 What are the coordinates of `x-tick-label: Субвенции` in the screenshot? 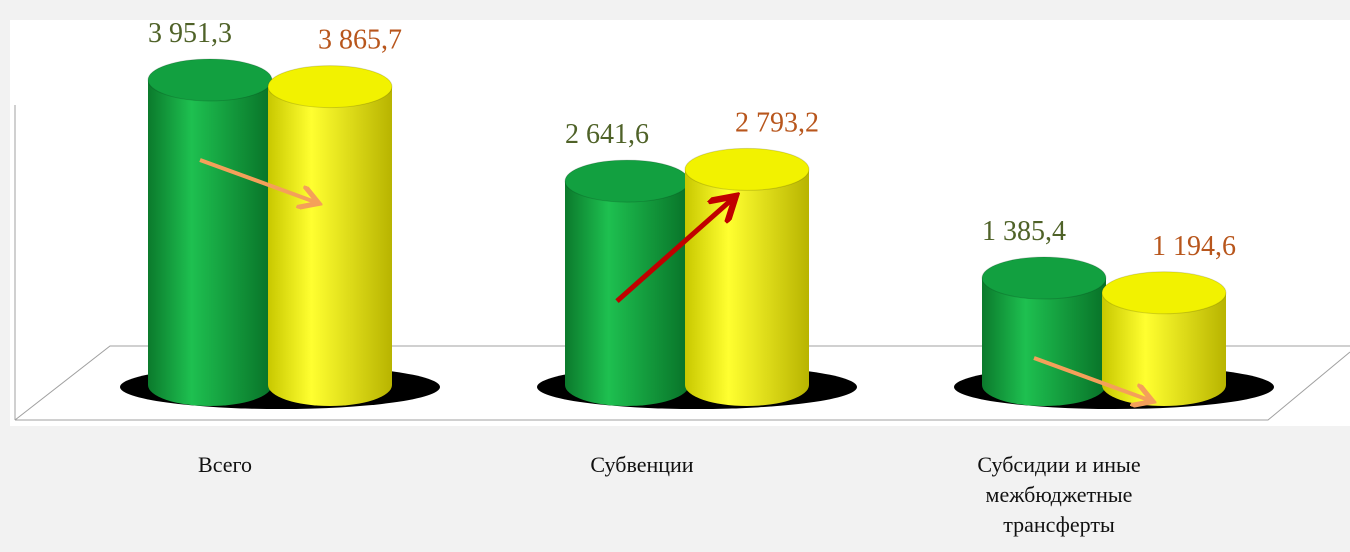 It's located at (642, 464).